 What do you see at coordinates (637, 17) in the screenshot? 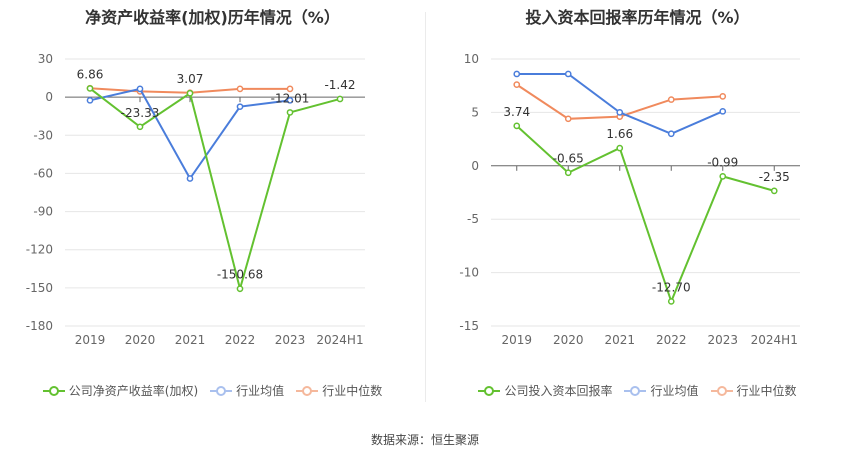
I see `chart-title: 投入资本回报率历年情况（%）` at bounding box center [637, 17].